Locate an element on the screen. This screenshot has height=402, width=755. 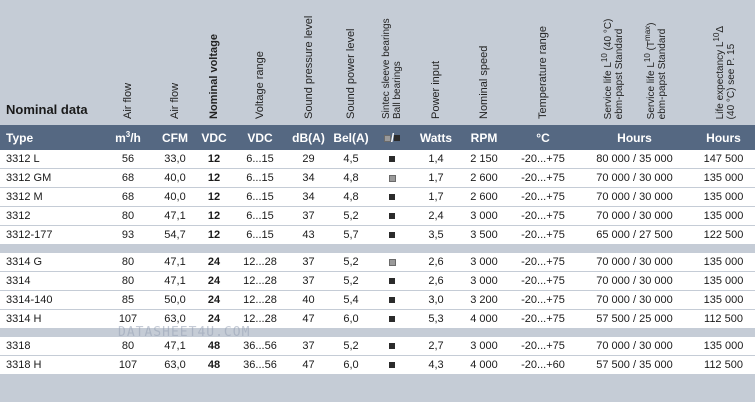
cell-type: 3312 GM is located at coordinates (50, 178).